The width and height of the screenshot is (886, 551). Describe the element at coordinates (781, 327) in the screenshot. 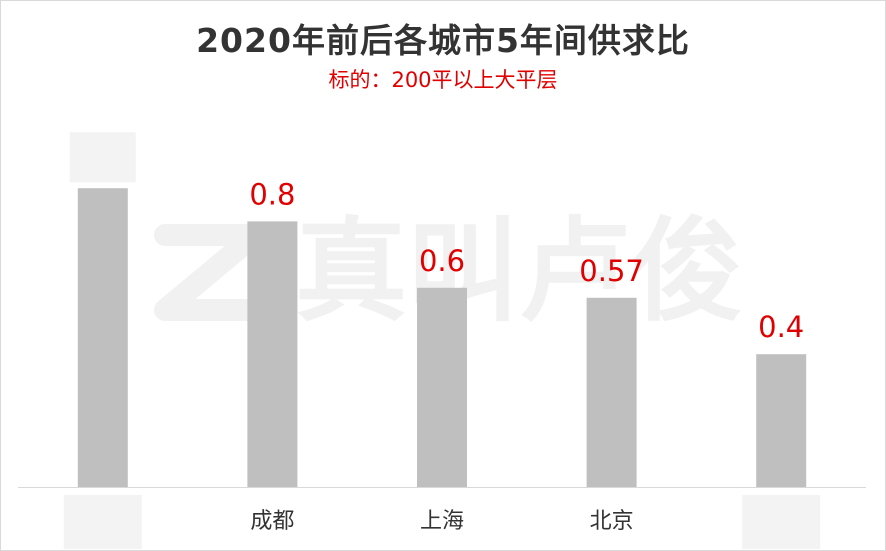

I see `value-label-4: 0.4` at that location.